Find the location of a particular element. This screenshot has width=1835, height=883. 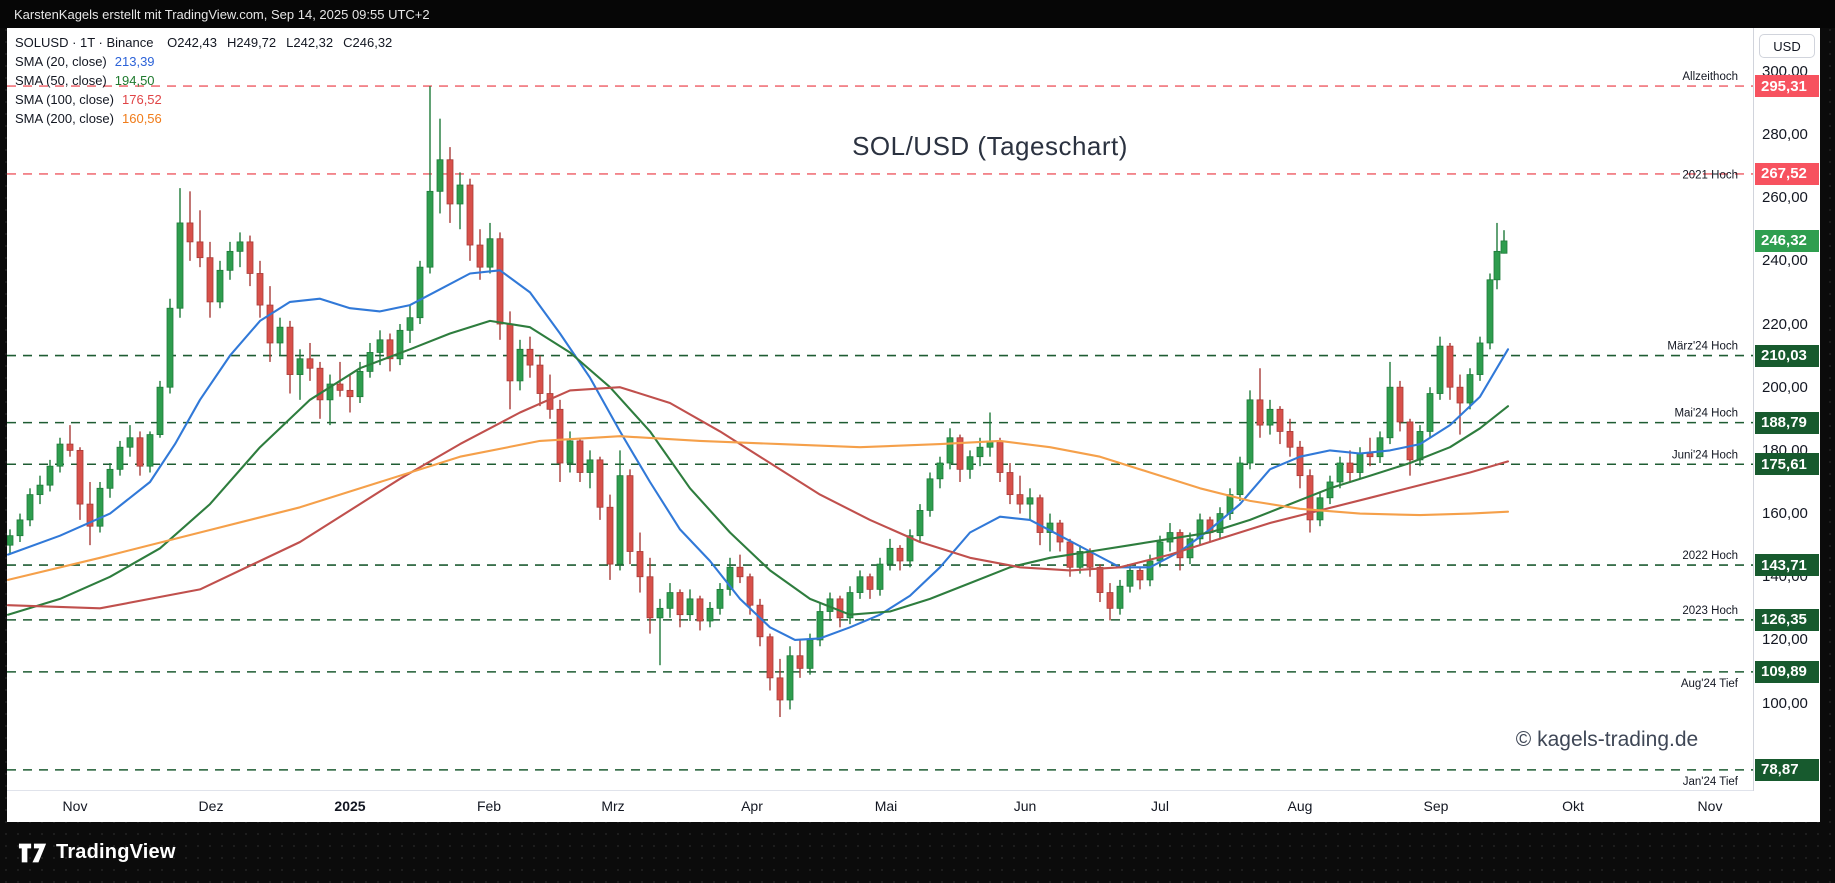

indicator-value: 213,39 is located at coordinates (134, 61).